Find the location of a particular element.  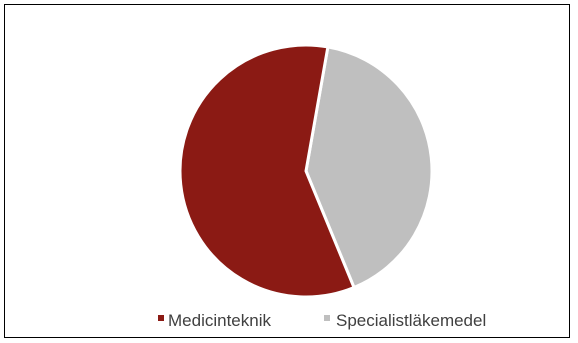

legend-label: Medicinteknik is located at coordinates (219, 320).